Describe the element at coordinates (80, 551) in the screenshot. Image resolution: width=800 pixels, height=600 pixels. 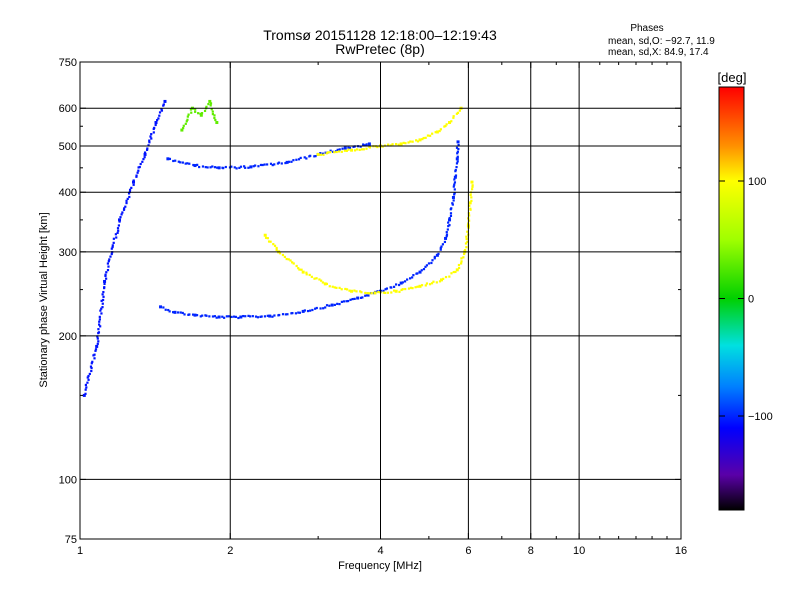
I see `x-tick-label: 1` at that location.